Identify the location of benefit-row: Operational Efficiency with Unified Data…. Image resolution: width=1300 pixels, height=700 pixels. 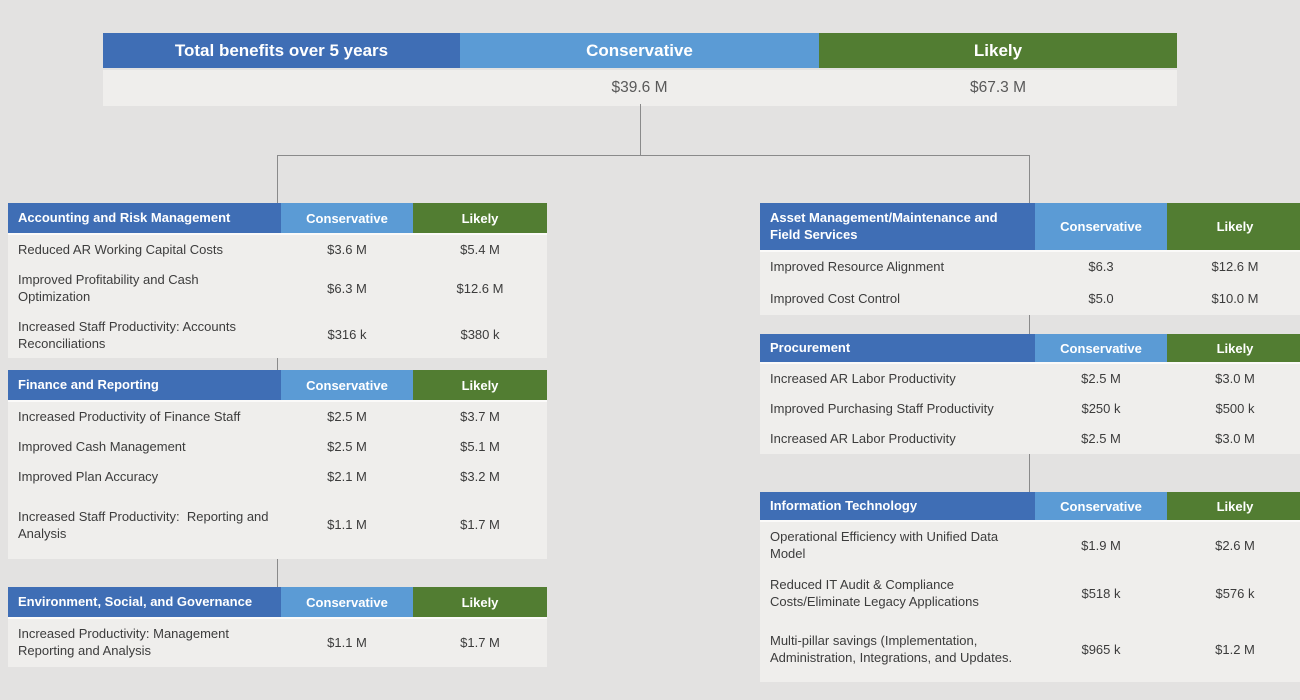
(1030, 546).